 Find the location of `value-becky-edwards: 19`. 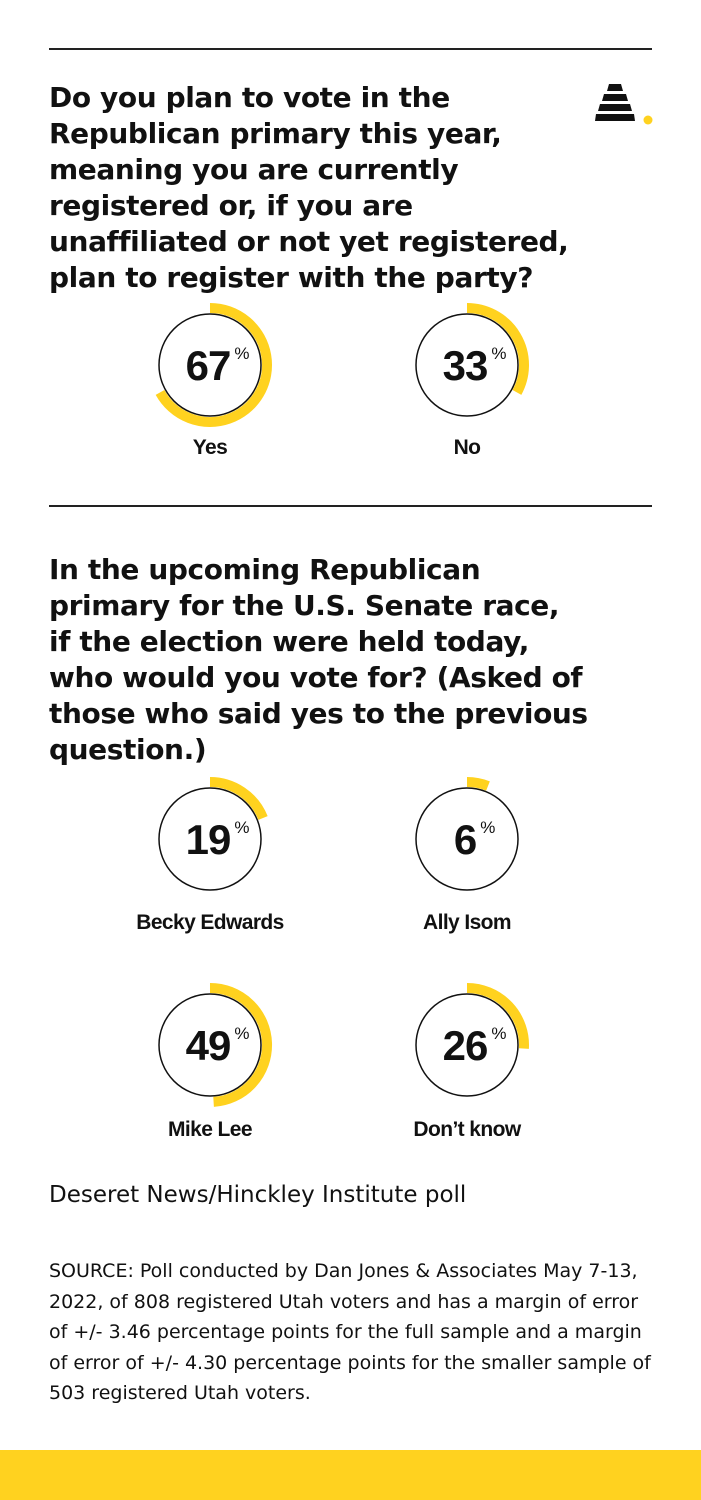

value-becky-edwards: 19 is located at coordinates (208, 839).